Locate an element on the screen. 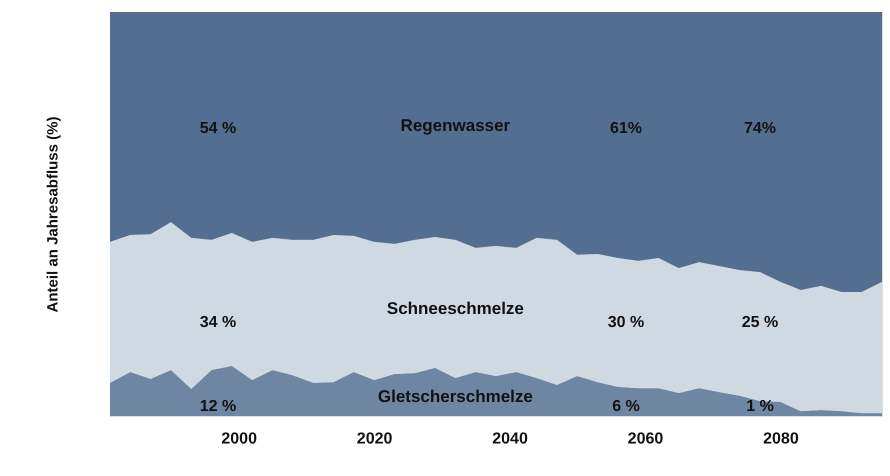 This screenshot has height=476, width=890. x-tick-label: 2020 is located at coordinates (374, 439).